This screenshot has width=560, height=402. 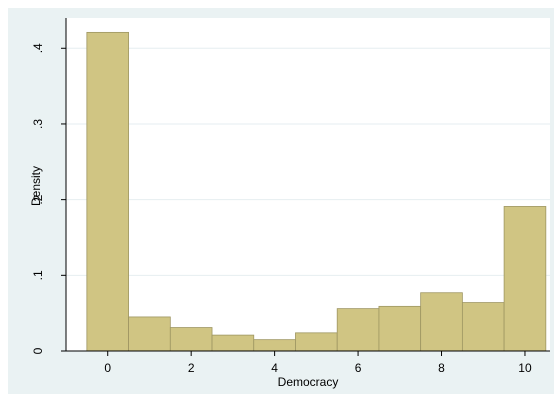 What do you see at coordinates (358, 368) in the screenshot?
I see `x-tick-label: 6` at bounding box center [358, 368].